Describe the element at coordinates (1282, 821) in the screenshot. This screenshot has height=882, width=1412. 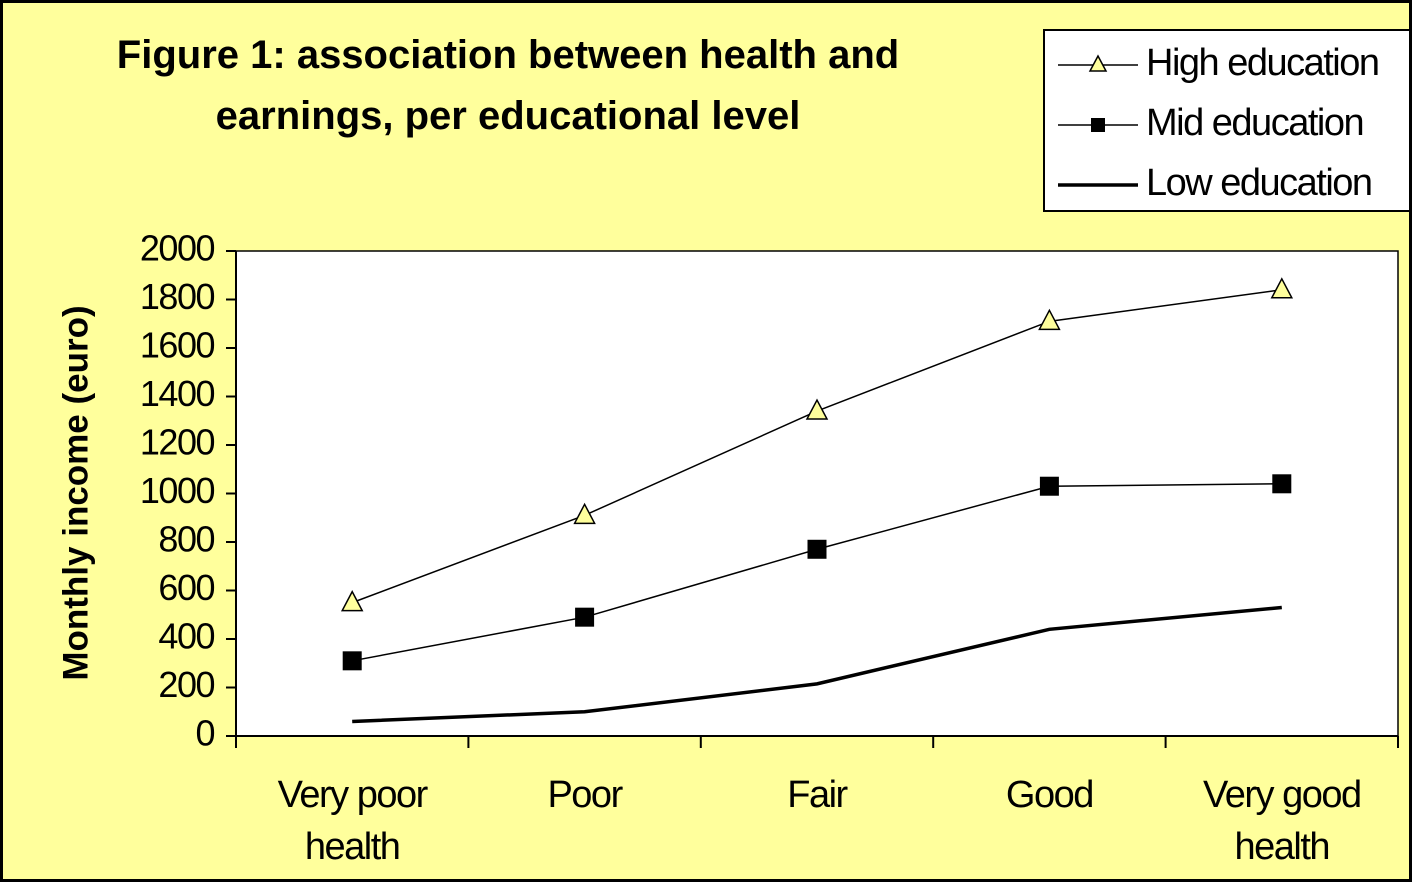
I see `x-tick-label: Very good health` at that location.